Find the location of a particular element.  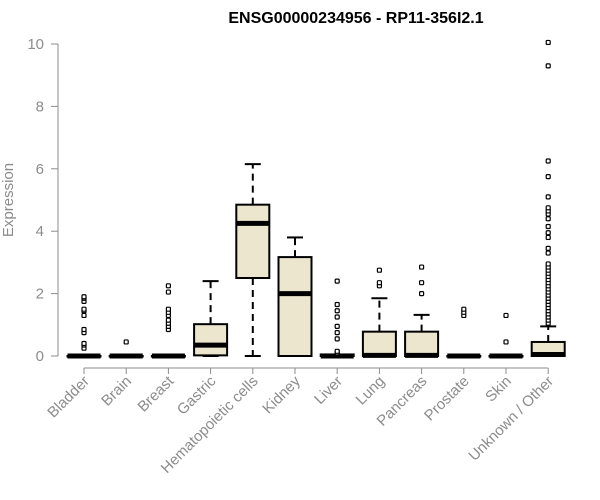

y-tick-label-4: 8 is located at coordinates (40, 106).